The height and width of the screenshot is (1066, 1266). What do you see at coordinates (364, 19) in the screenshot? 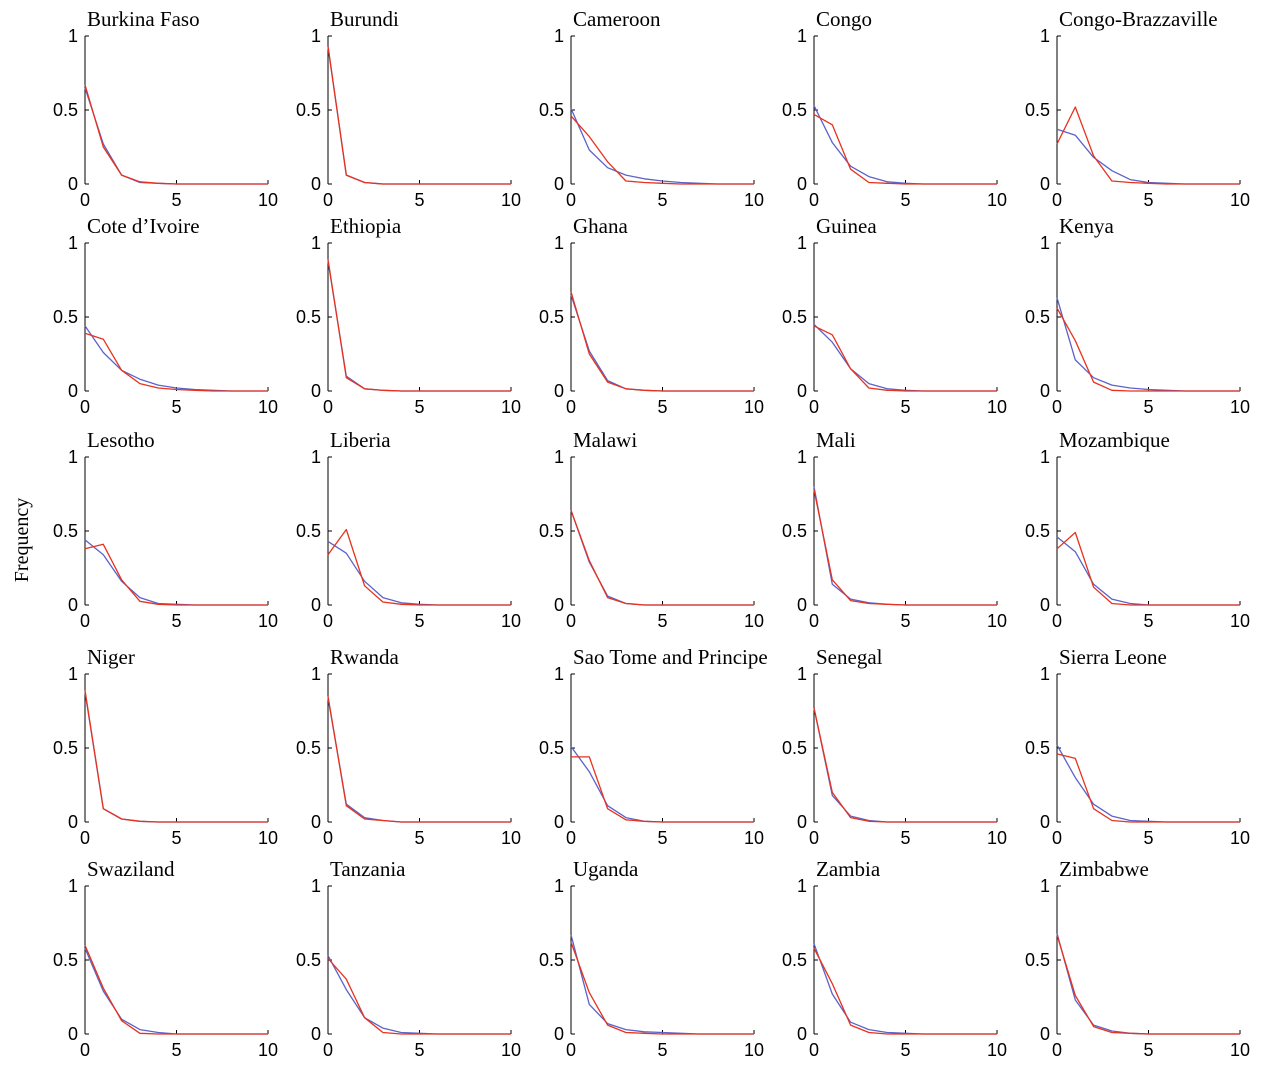
I see `panel-title: Burundi` at bounding box center [364, 19].